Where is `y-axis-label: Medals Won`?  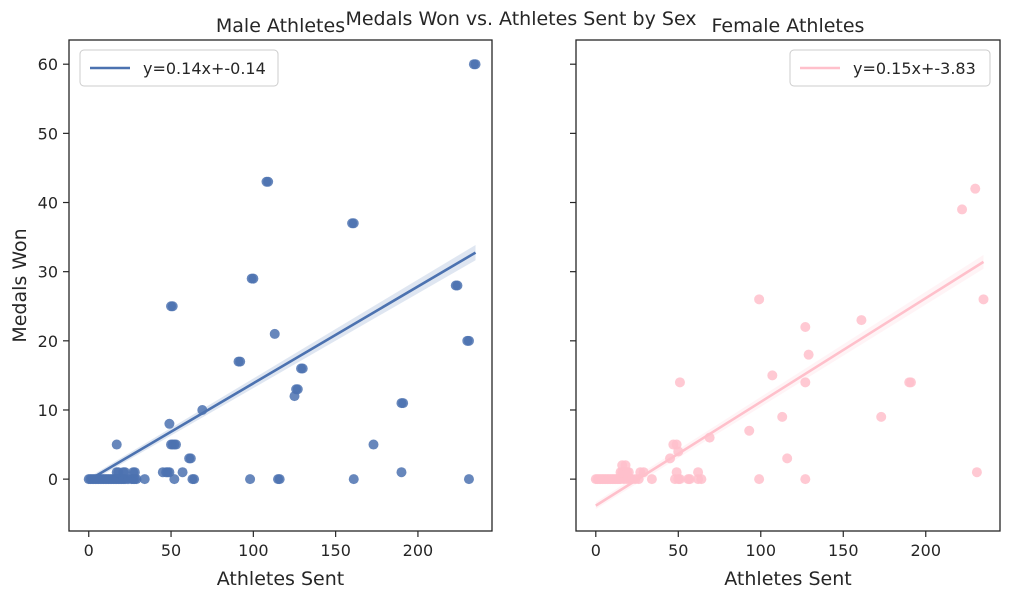 y-axis-label: Medals Won is located at coordinates (20, 285).